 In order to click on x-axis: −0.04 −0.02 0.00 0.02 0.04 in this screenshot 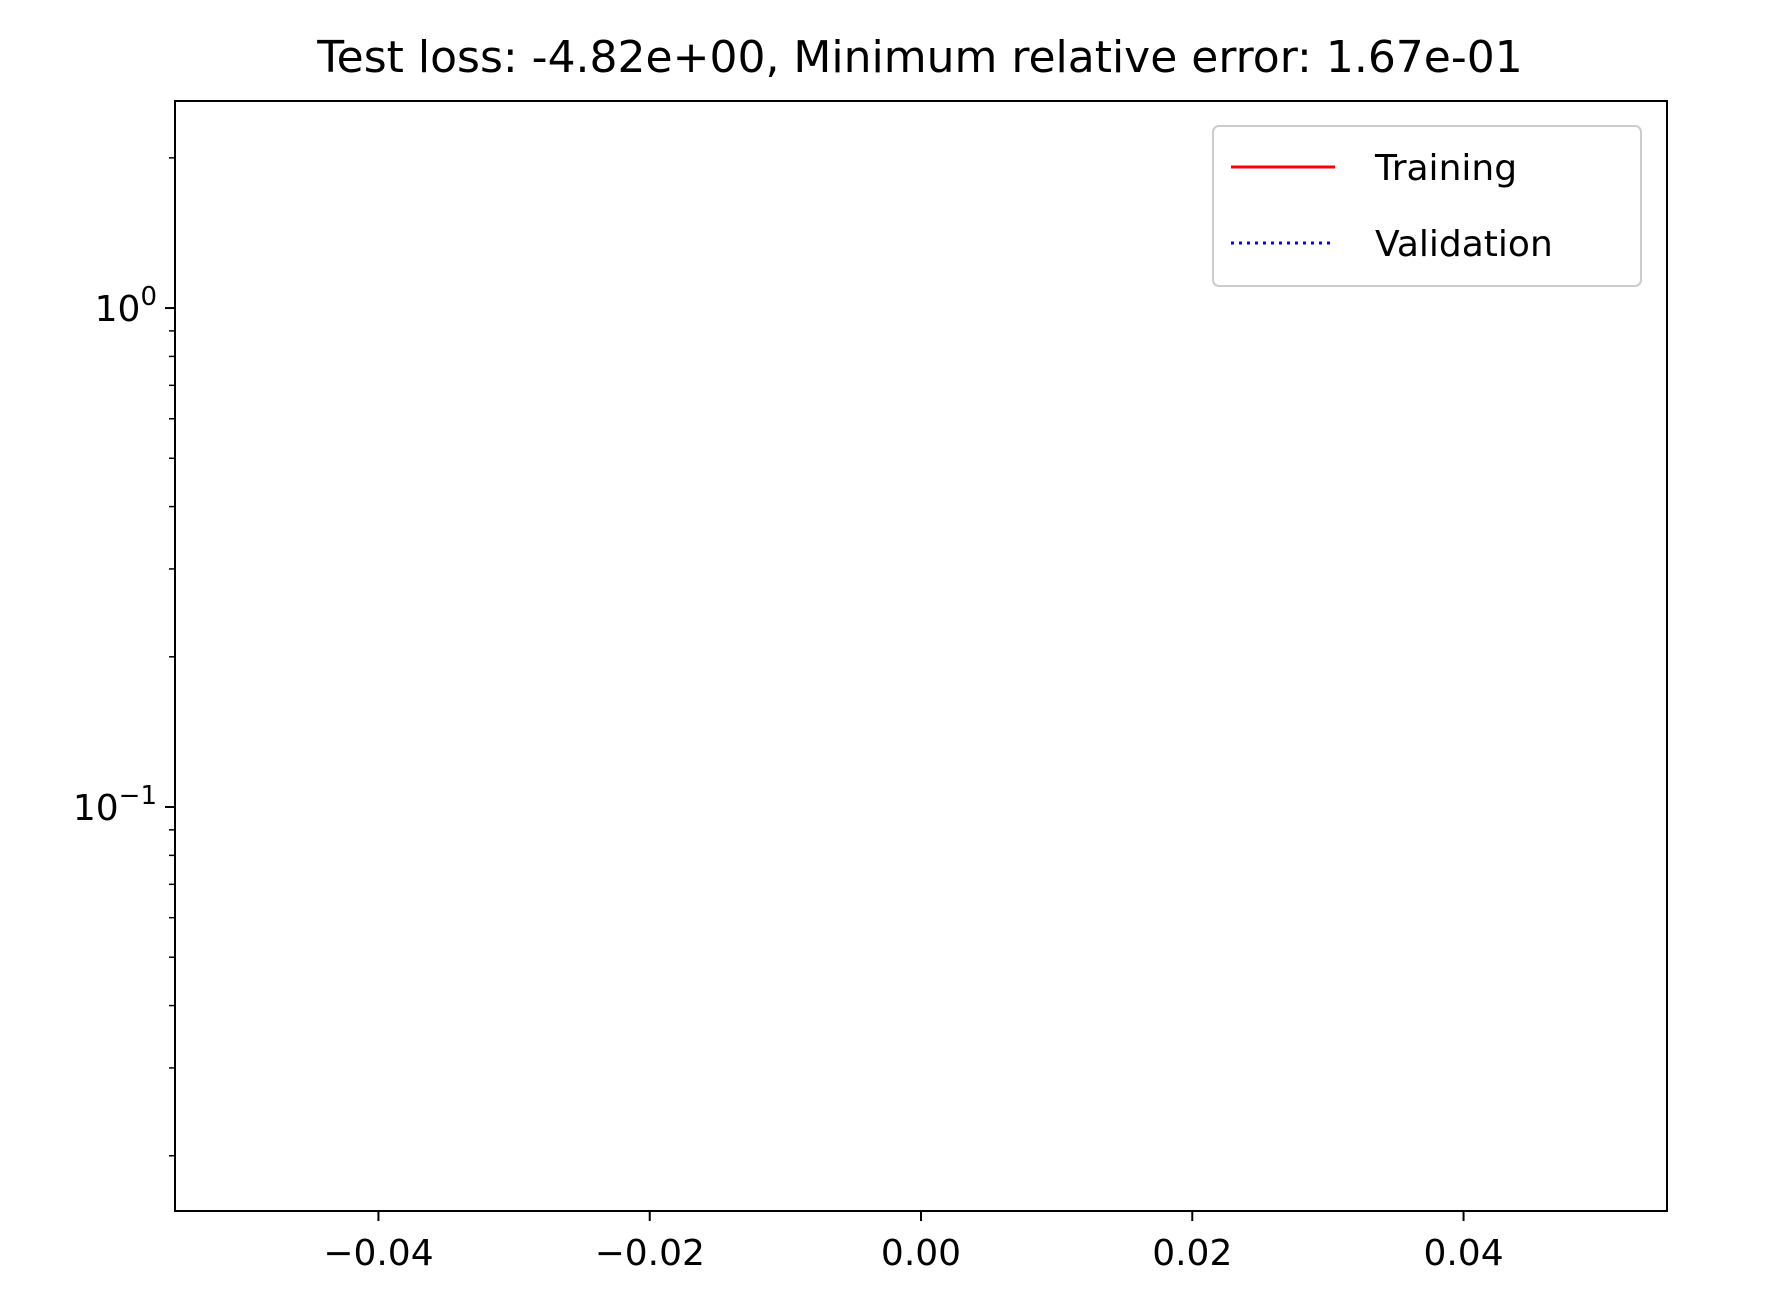, I will do `click(913, 1242)`.